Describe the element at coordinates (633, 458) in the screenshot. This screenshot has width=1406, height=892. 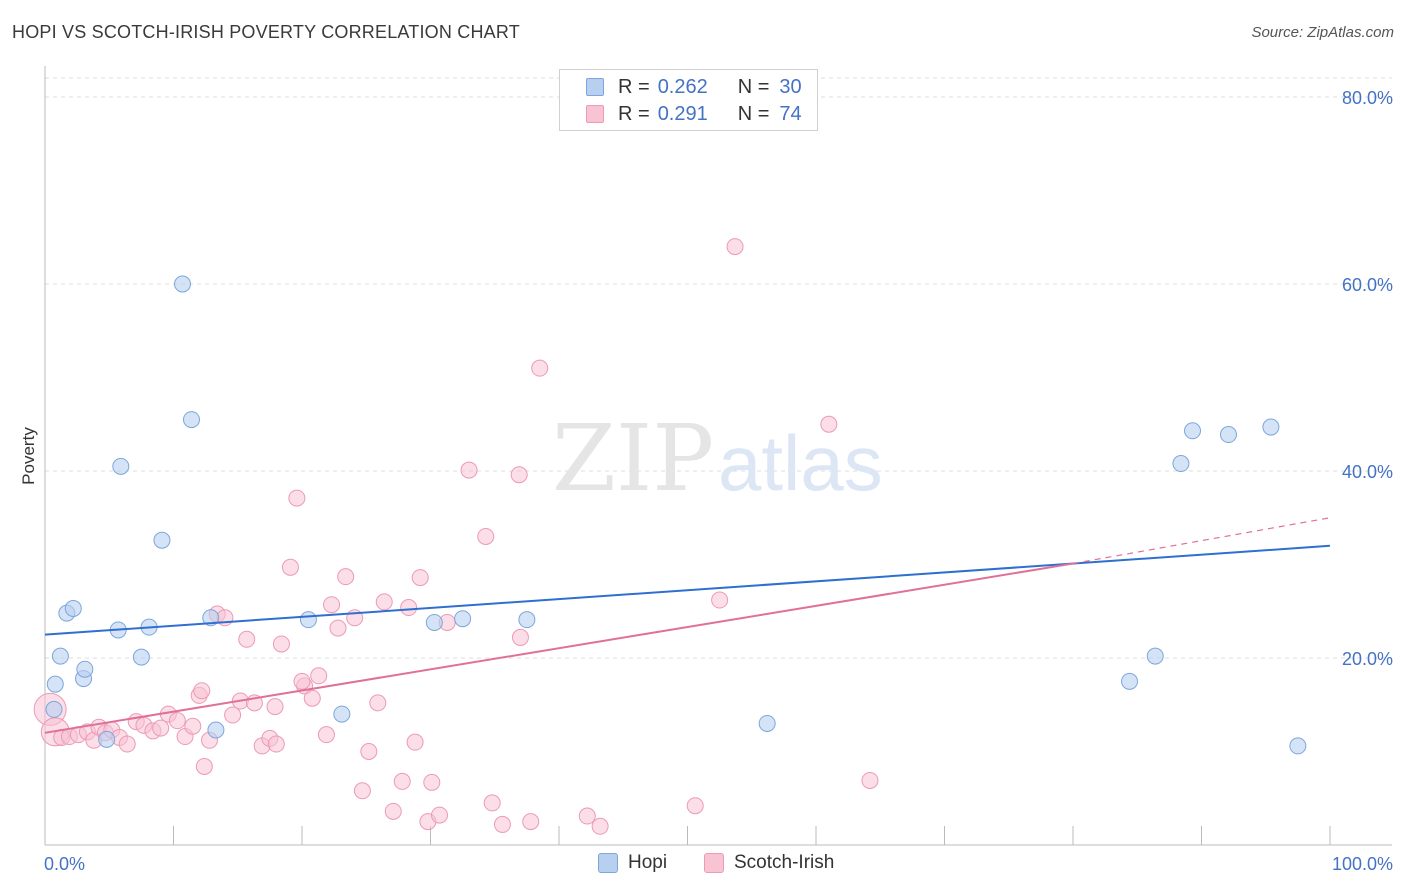
I see `watermark-zip: ZIP` at that location.